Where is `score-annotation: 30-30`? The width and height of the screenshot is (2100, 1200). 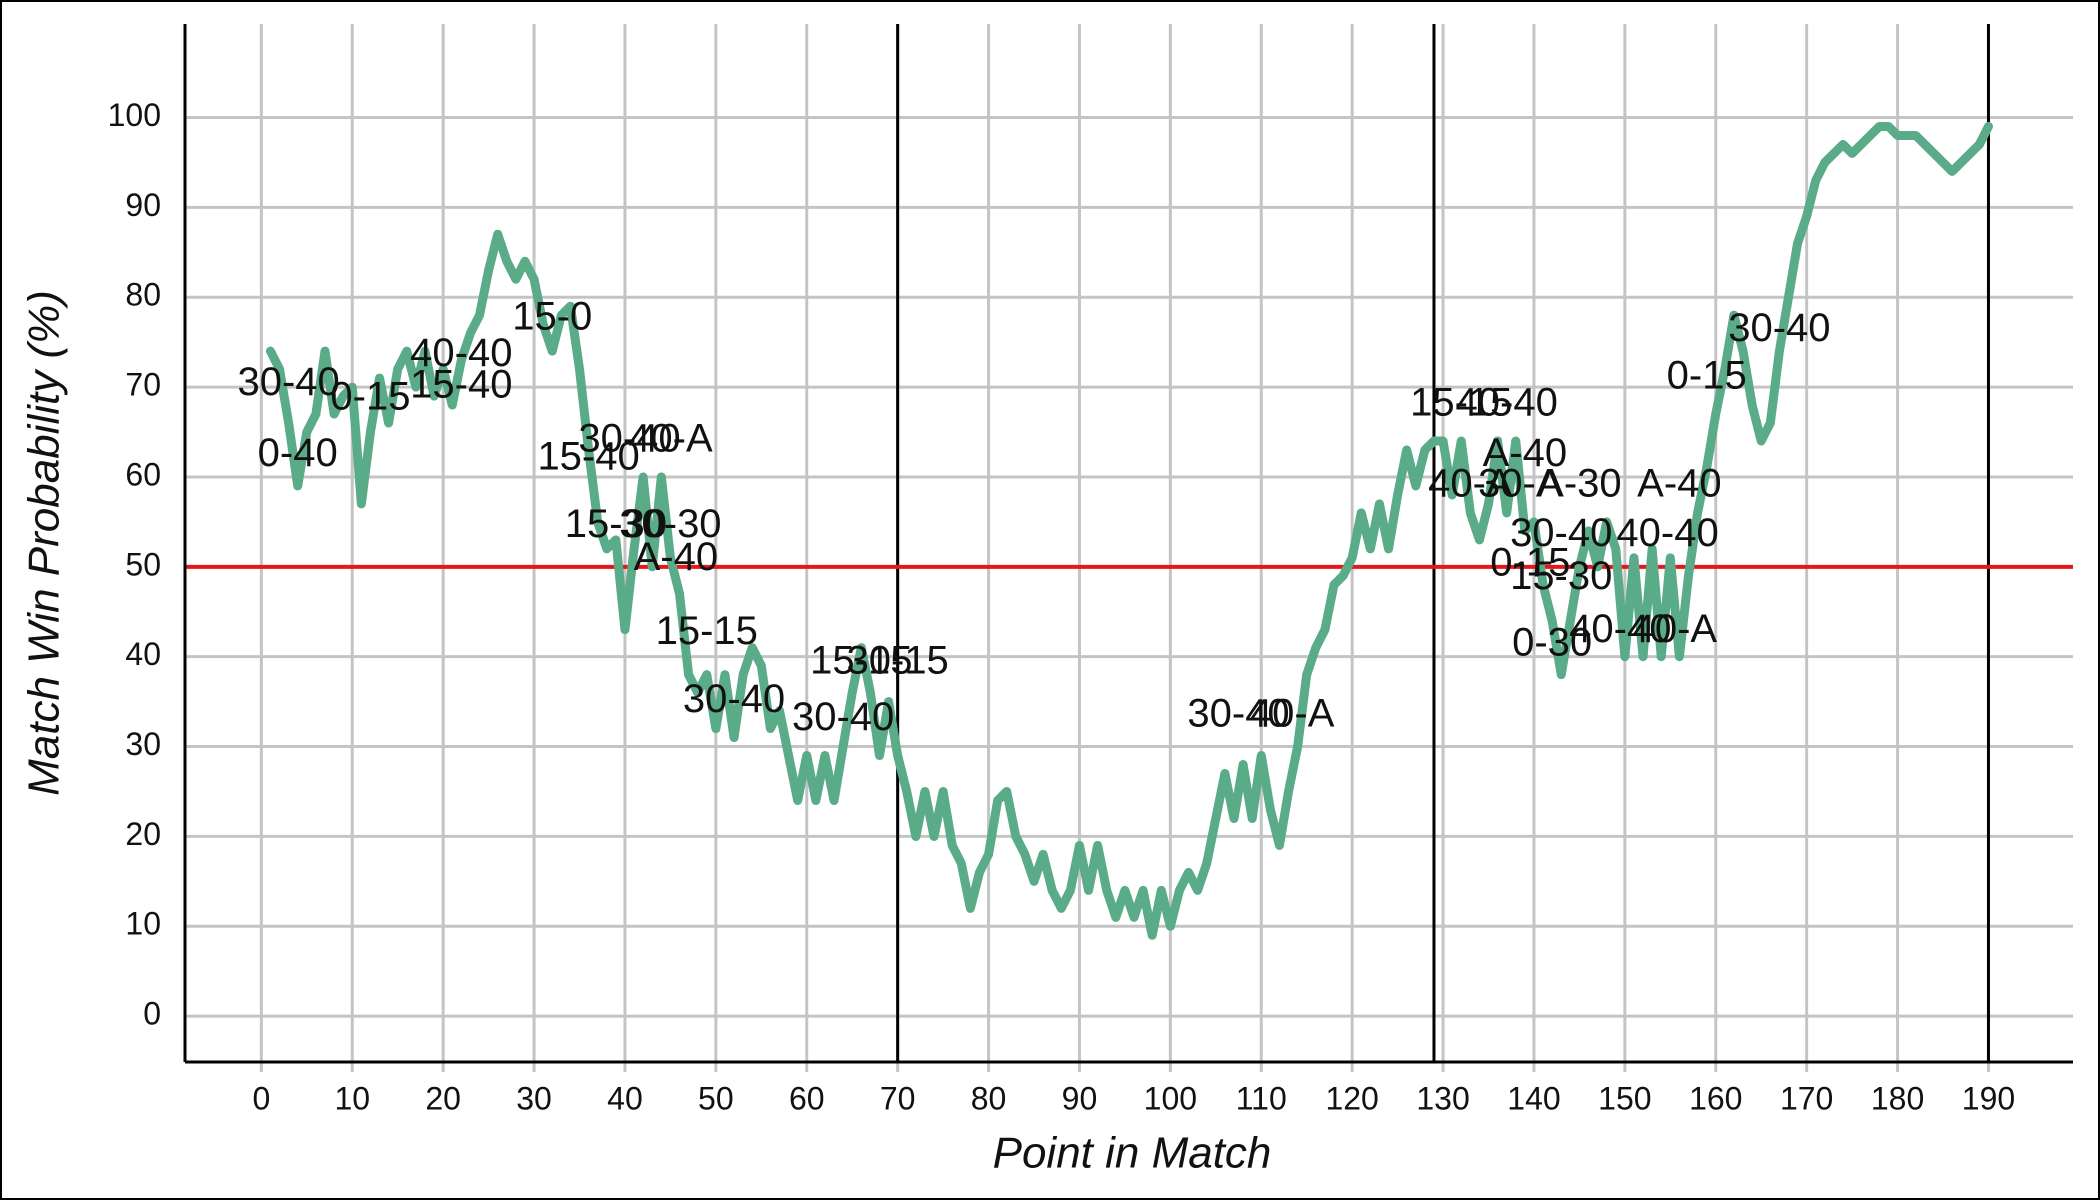
score-annotation: 30-30 is located at coordinates (670, 524).